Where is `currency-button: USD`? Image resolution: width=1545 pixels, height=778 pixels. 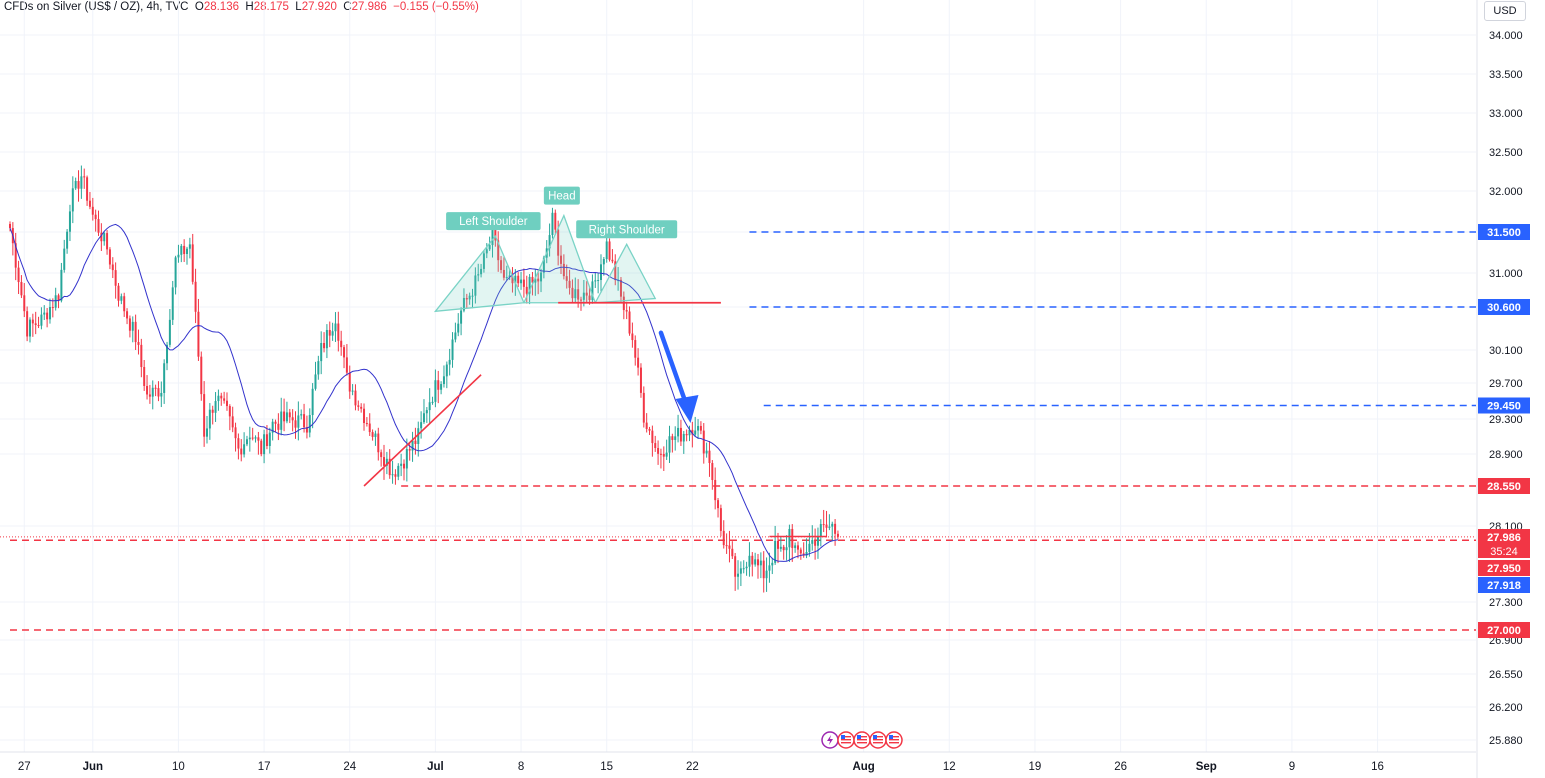 currency-button: USD is located at coordinates (1505, 11).